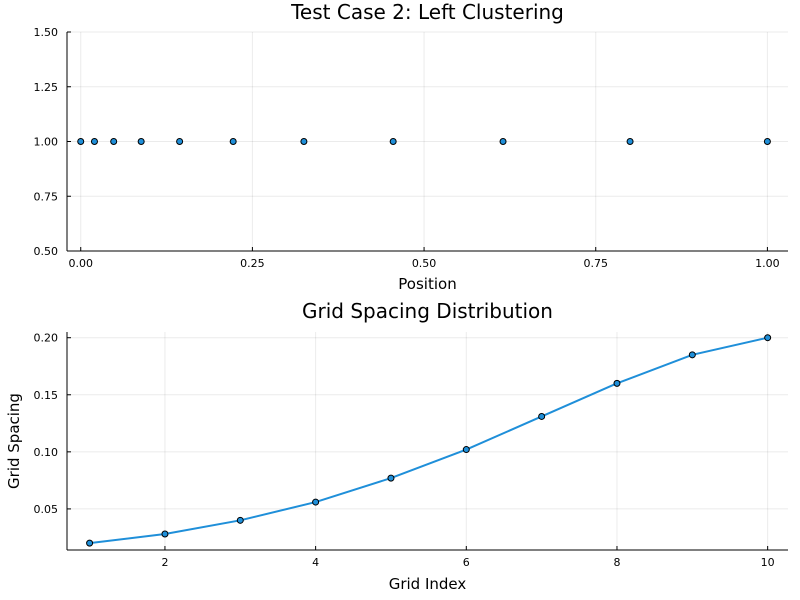  I want to click on x-axis-title: Position, so click(427, 284).